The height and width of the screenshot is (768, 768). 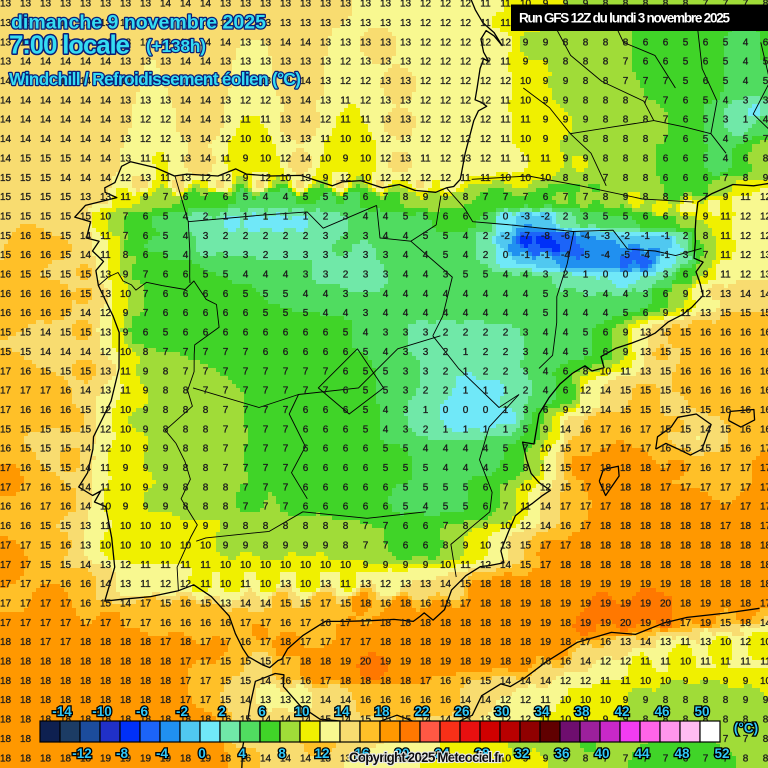 What do you see at coordinates (146, 507) in the screenshot?
I see `svg-text: 9` at bounding box center [146, 507].